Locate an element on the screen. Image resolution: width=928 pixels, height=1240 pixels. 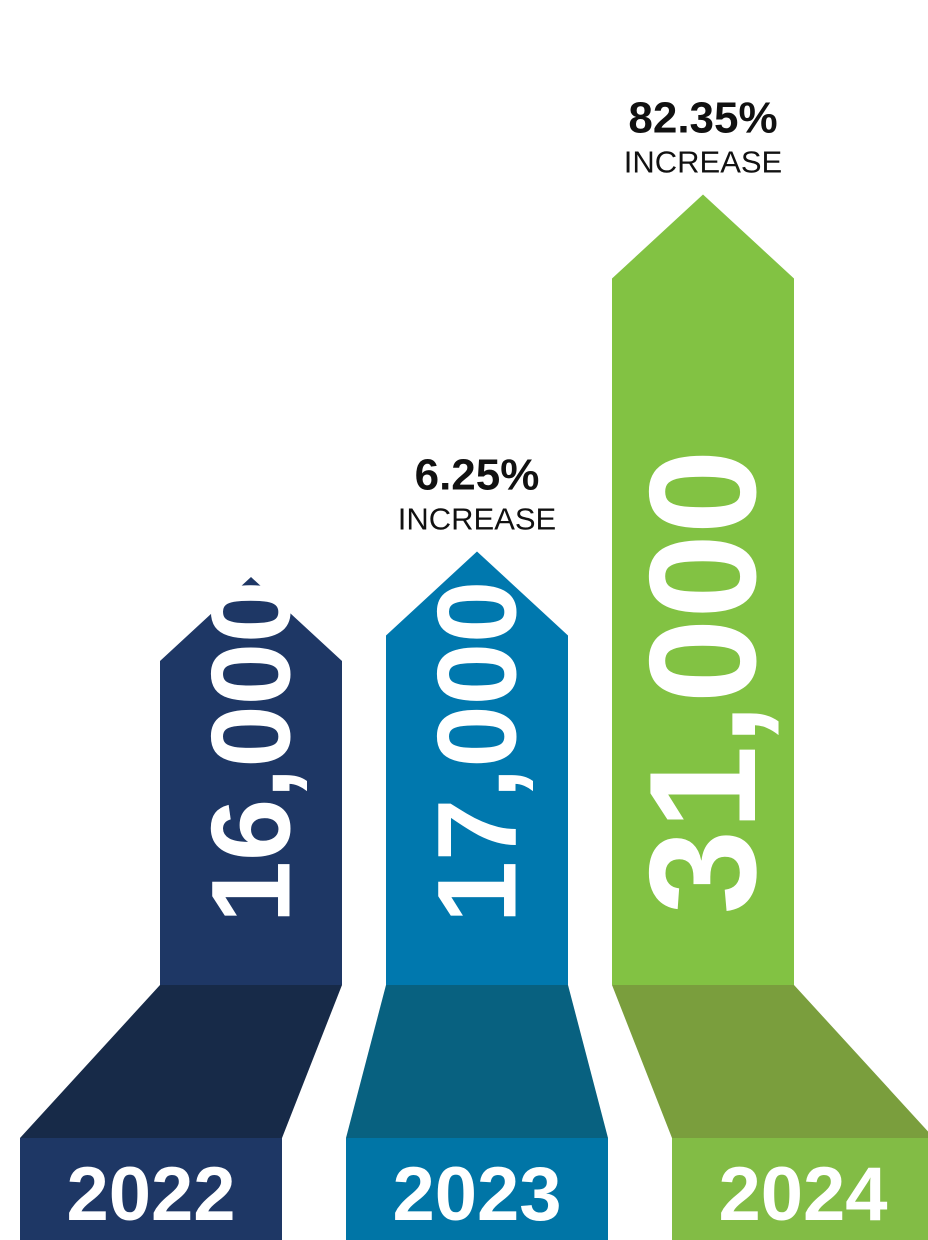
bar-2023 is located at coordinates (477, 768).